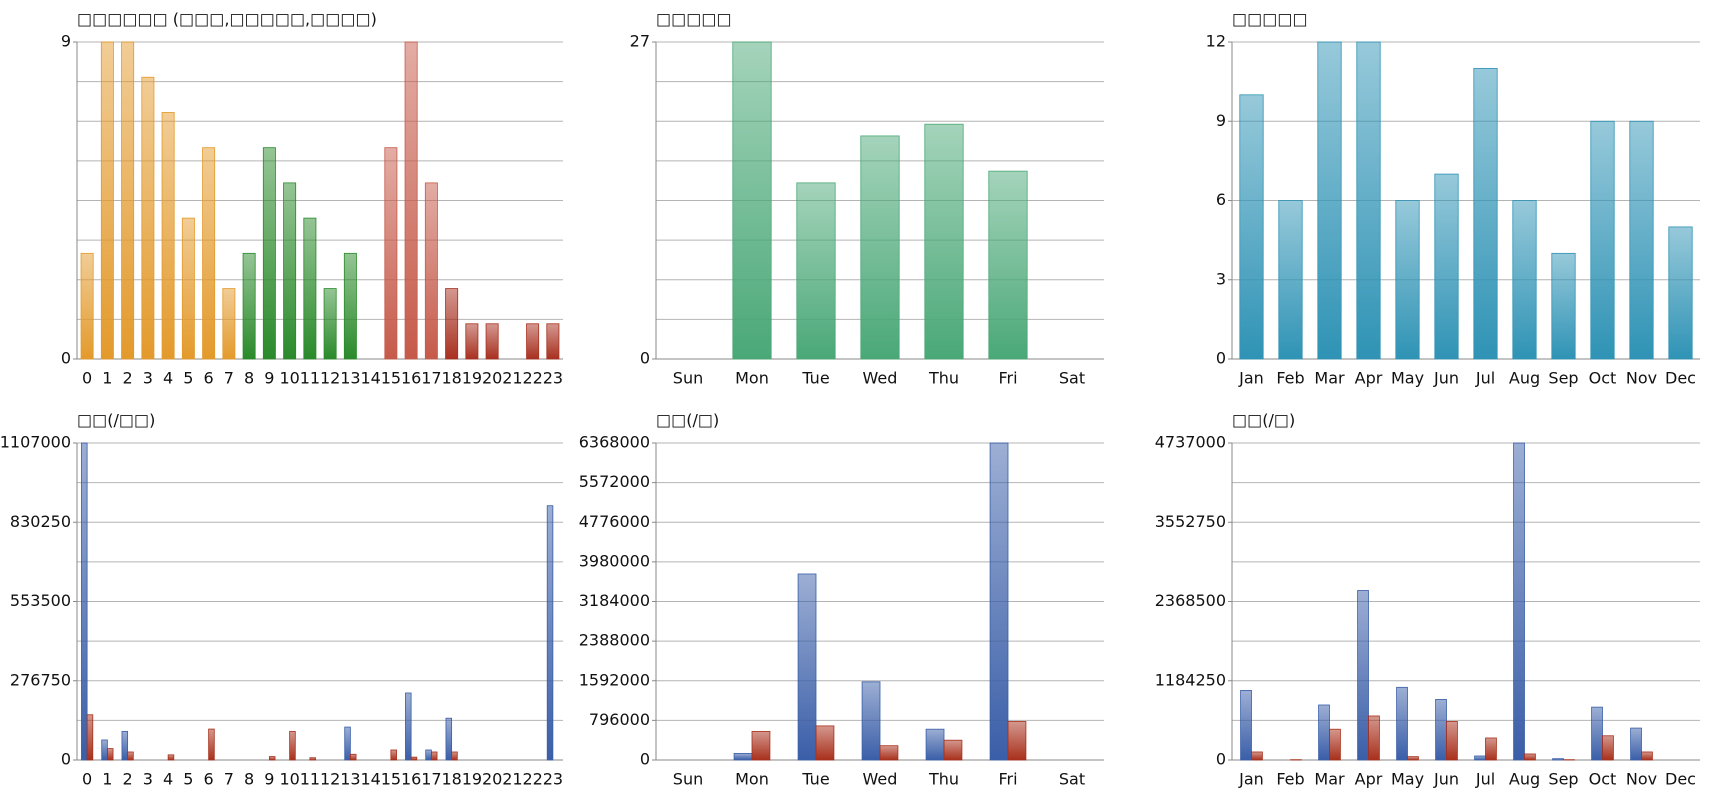 The image size is (1720, 800). Describe the element at coordinates (1221, 120) in the screenshot. I see `y-tick-label: 9` at that location.